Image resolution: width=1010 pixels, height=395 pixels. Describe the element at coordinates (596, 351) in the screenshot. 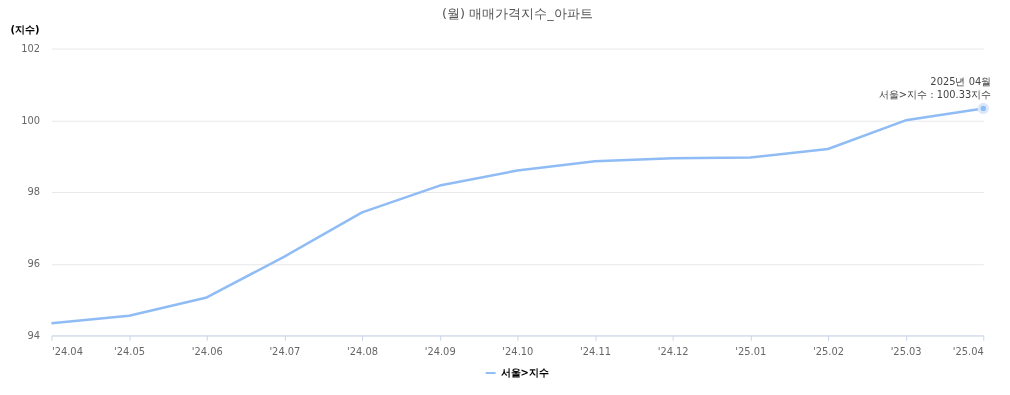

I see `x-tick-label: '24.11` at that location.